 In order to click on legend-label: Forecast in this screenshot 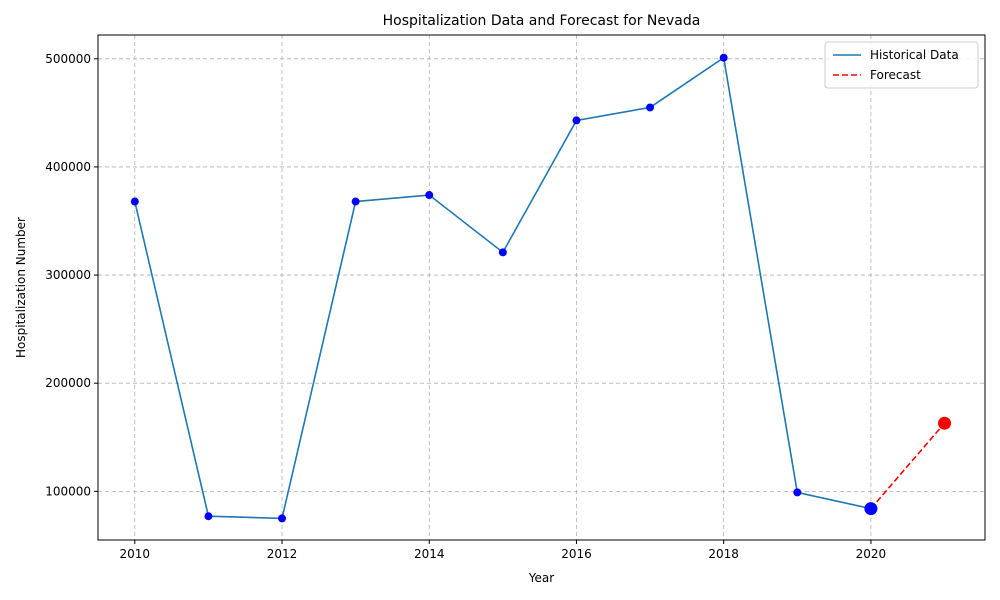, I will do `click(895, 75)`.